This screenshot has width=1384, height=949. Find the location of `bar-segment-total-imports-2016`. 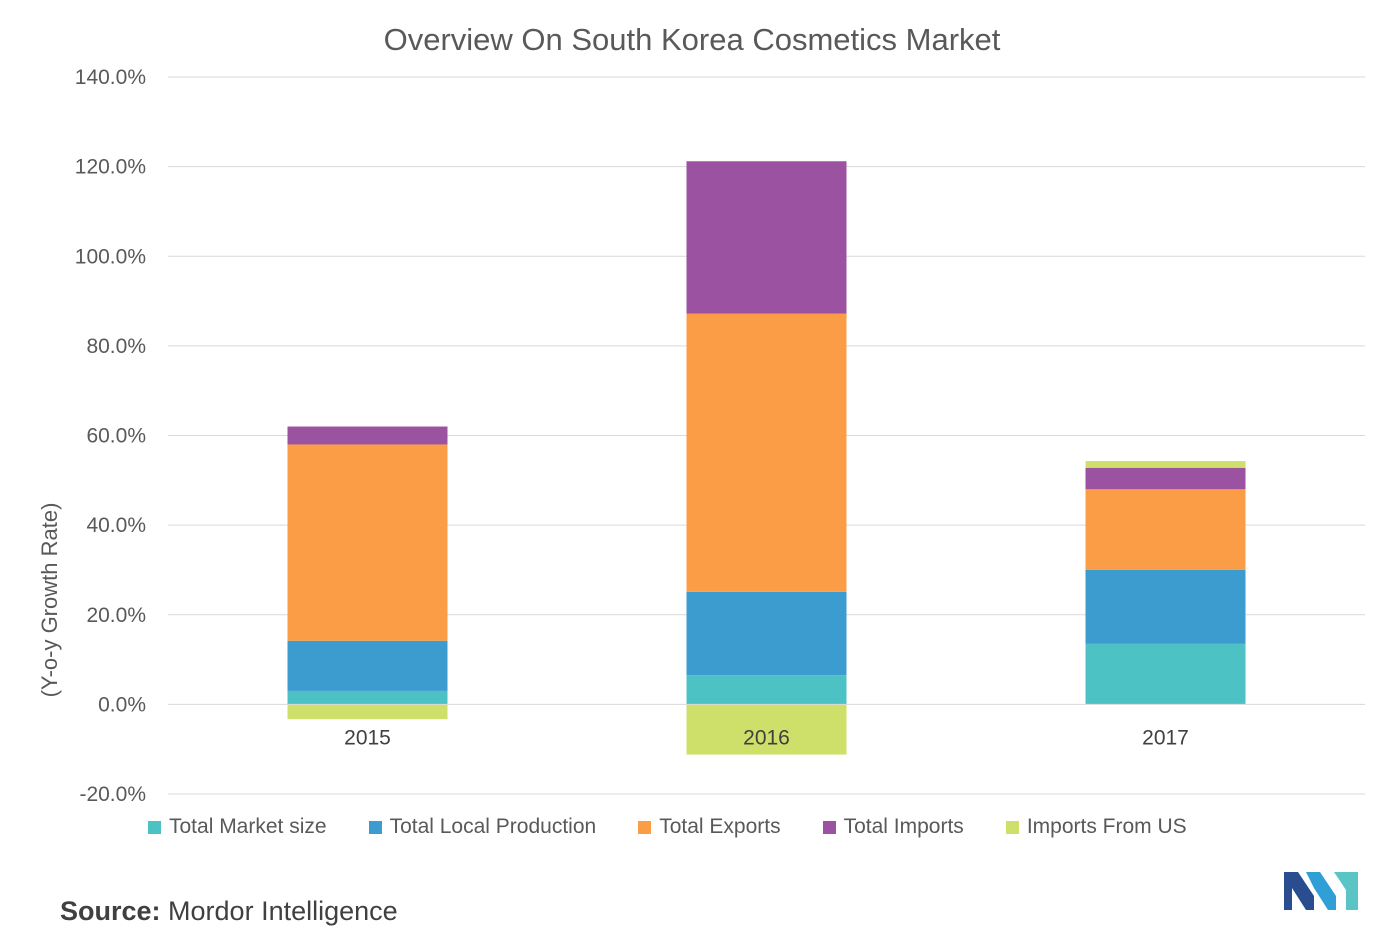

bar-segment-total-imports-2016 is located at coordinates (766, 237).